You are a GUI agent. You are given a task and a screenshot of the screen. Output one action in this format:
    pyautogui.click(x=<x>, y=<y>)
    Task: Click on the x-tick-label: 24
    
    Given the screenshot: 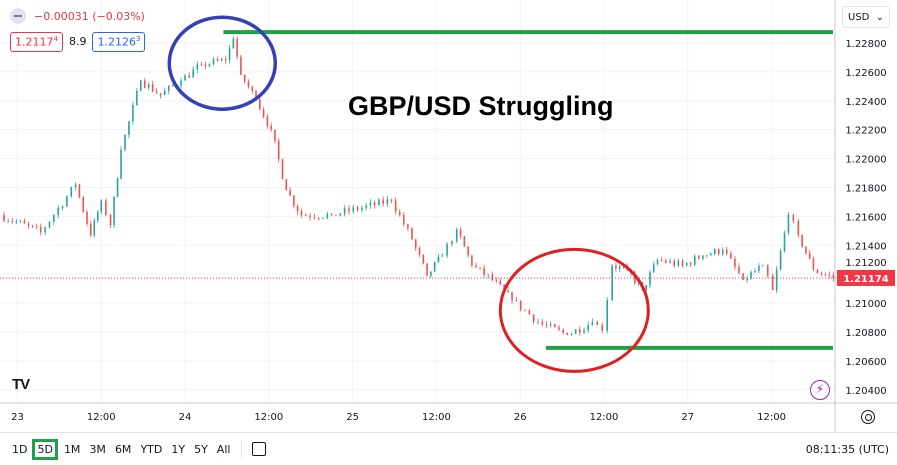 What is the action you would take?
    pyautogui.click(x=185, y=417)
    